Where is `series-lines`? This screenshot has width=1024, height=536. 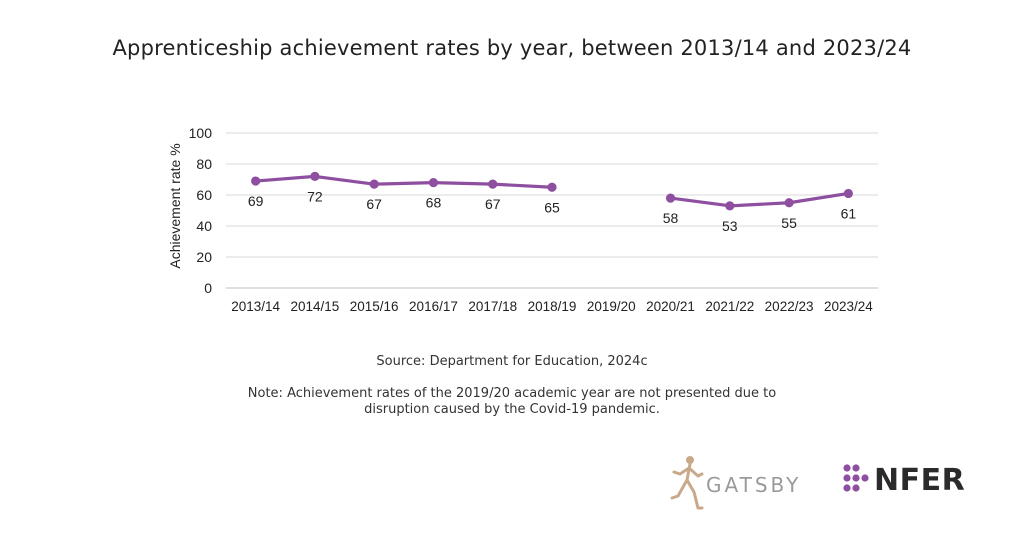
series-lines is located at coordinates (552, 191).